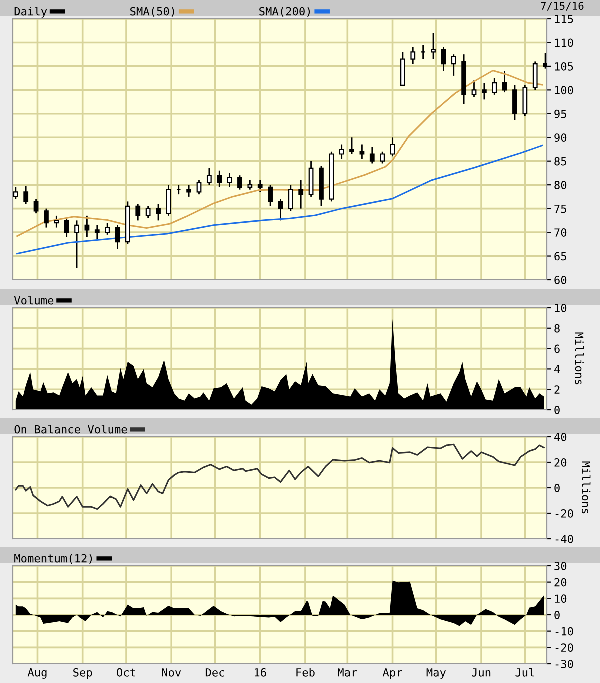  What do you see at coordinates (285, 12) in the screenshot?
I see `legend-label: SMA(200)` at bounding box center [285, 12].